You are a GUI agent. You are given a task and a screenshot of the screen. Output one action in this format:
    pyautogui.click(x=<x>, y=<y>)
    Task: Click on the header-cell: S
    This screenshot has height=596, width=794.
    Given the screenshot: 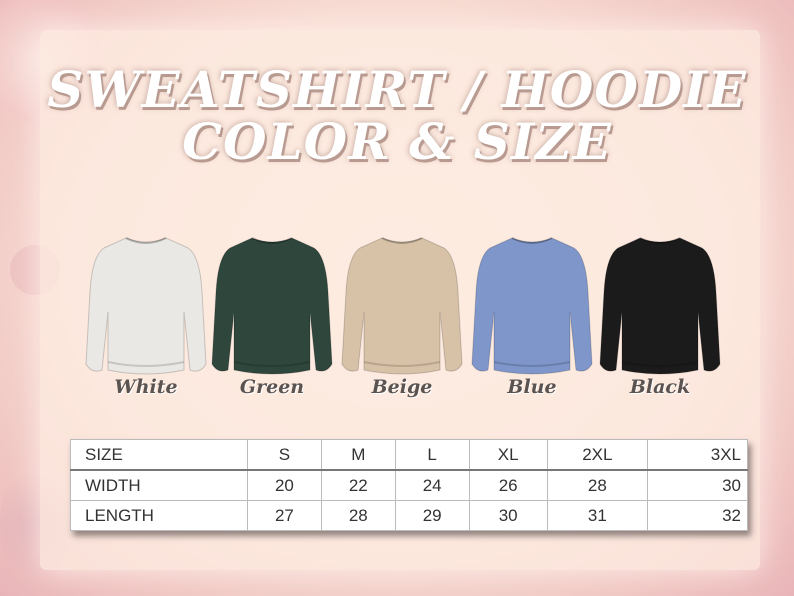 What is the action you would take?
    pyautogui.click(x=284, y=455)
    